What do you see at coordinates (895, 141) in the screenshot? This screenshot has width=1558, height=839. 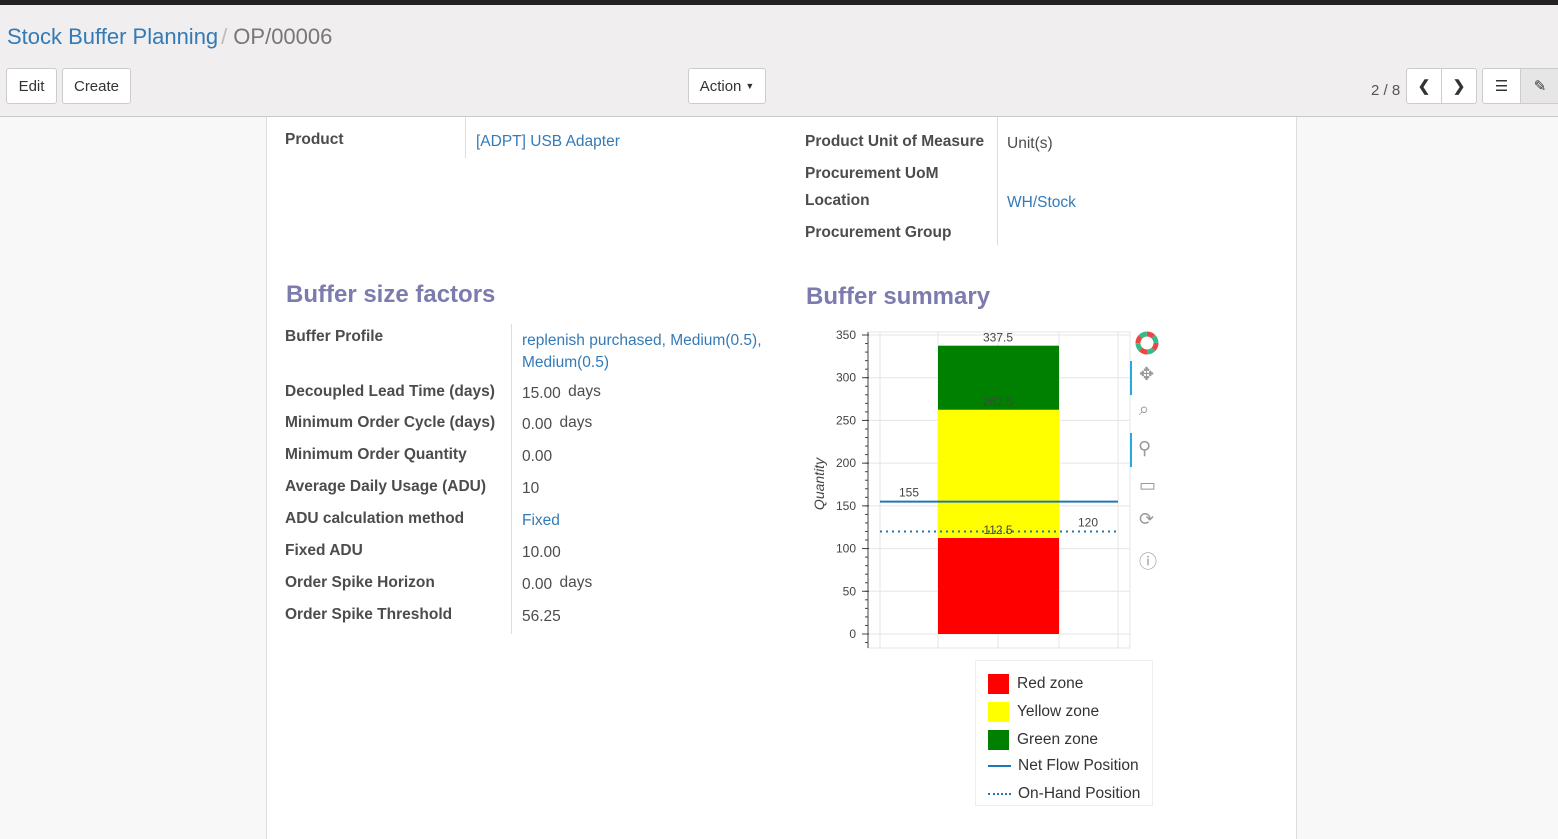 I see `field-label-uom: Product Unit of Measure` at bounding box center [895, 141].